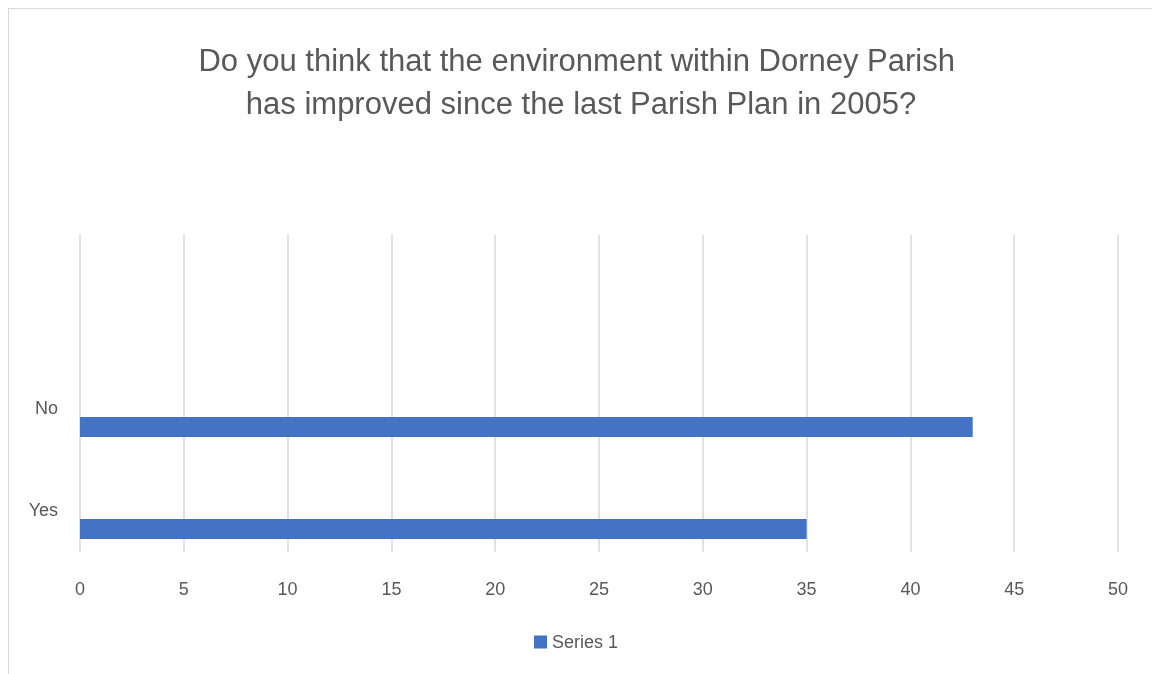 This screenshot has height=674, width=1152. What do you see at coordinates (585, 642) in the screenshot?
I see `legend-label: Series 1` at bounding box center [585, 642].